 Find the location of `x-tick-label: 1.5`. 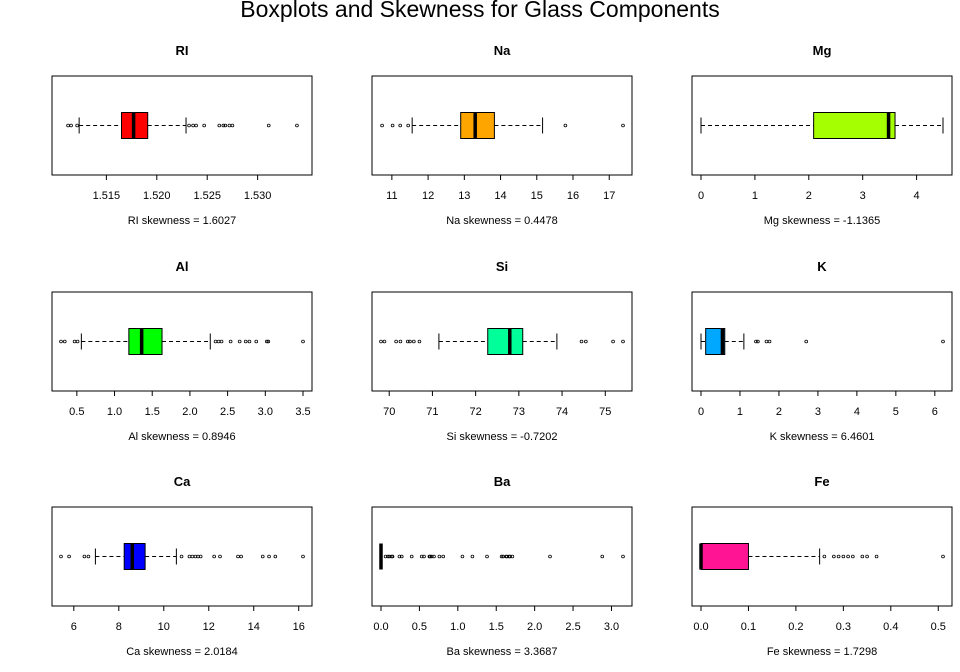

x-tick-label: 1.5 is located at coordinates (152, 412).